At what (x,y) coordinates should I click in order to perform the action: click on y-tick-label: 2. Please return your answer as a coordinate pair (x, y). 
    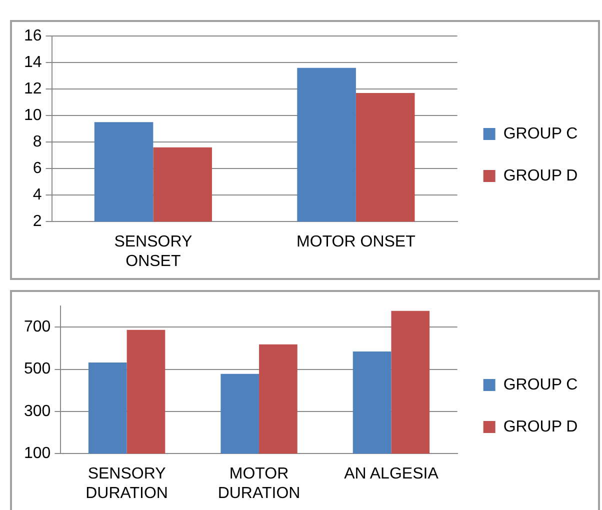
    Looking at the image, I should click on (37, 221).